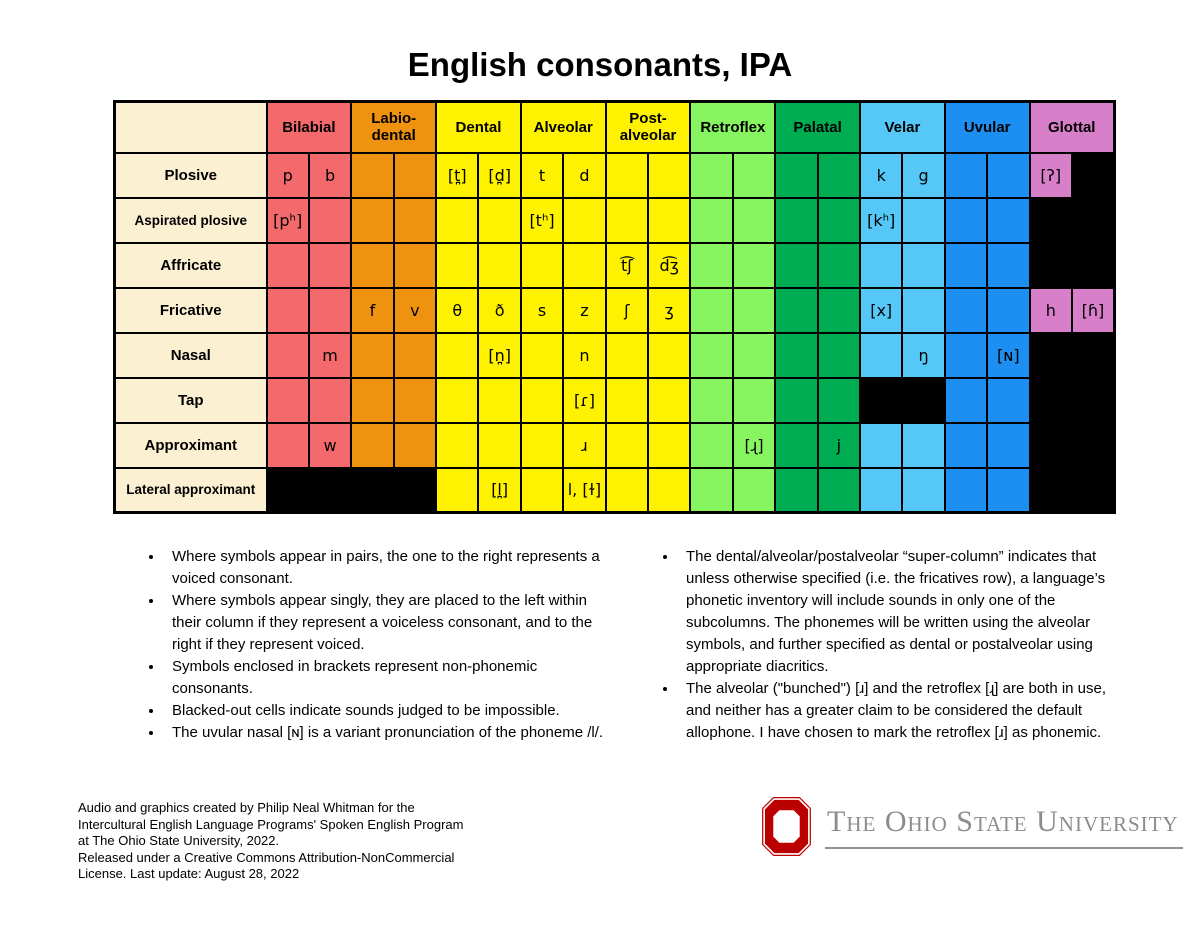 Image resolution: width=1200 pixels, height=927 pixels. What do you see at coordinates (394, 127) in the screenshot?
I see `column-header-labiodental: Labio- dental` at bounding box center [394, 127].